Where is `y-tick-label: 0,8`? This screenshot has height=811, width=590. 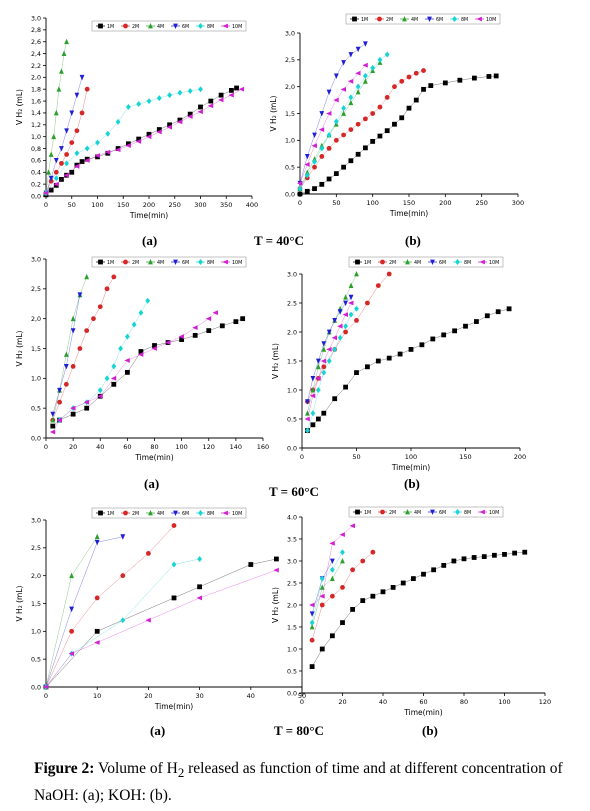 y-tick-label: 0,8 is located at coordinates (36, 149).